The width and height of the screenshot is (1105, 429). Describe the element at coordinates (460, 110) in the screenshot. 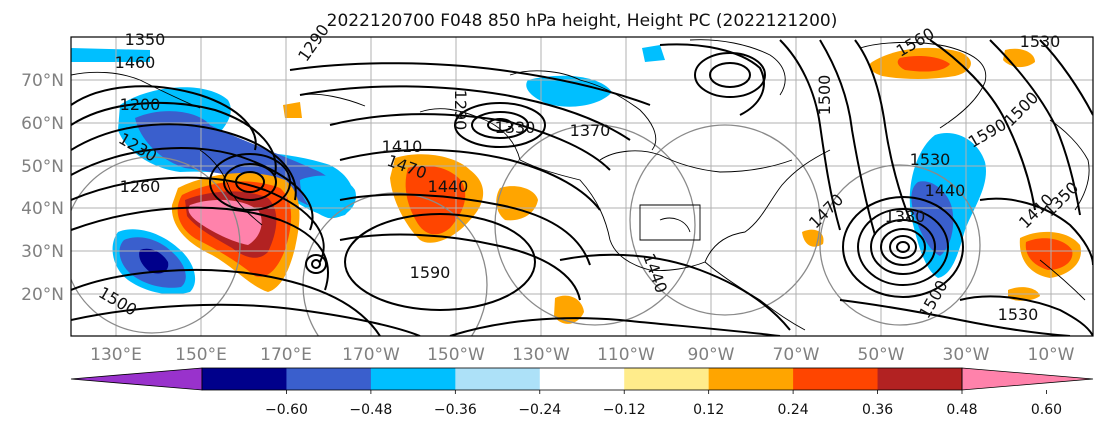

I see `contour-label: 1290` at that location.